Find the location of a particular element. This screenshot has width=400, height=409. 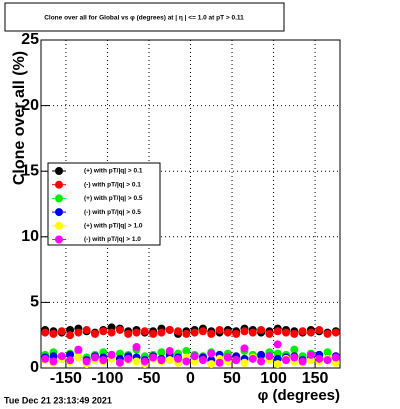

x-tick-label: -100 is located at coordinates (107, 378).